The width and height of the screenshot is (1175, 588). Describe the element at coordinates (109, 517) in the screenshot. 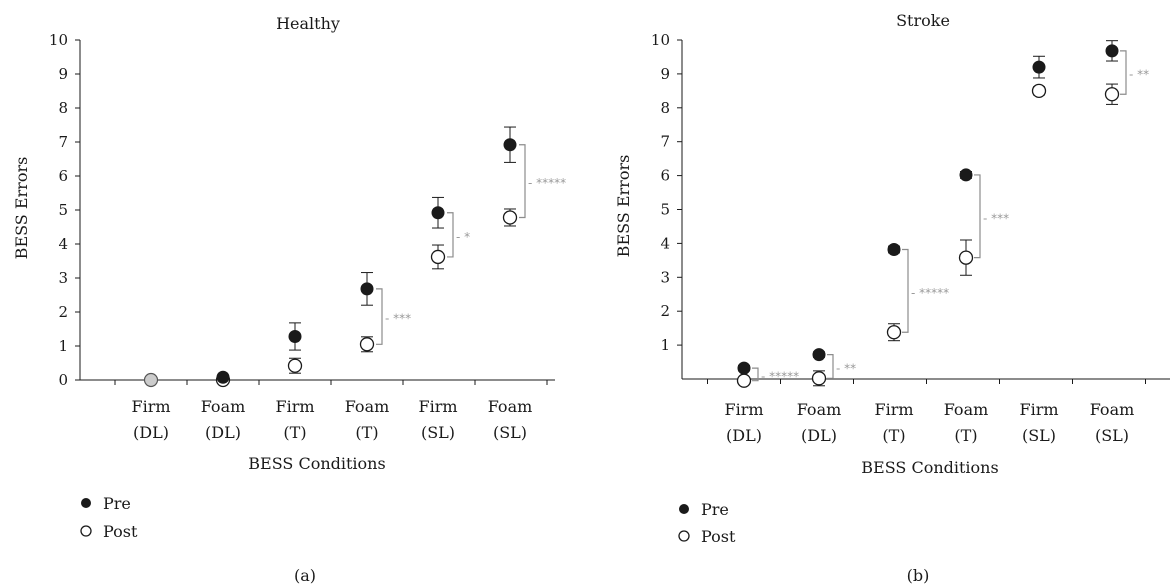

I see `panel-a-legend: Pre Post` at that location.